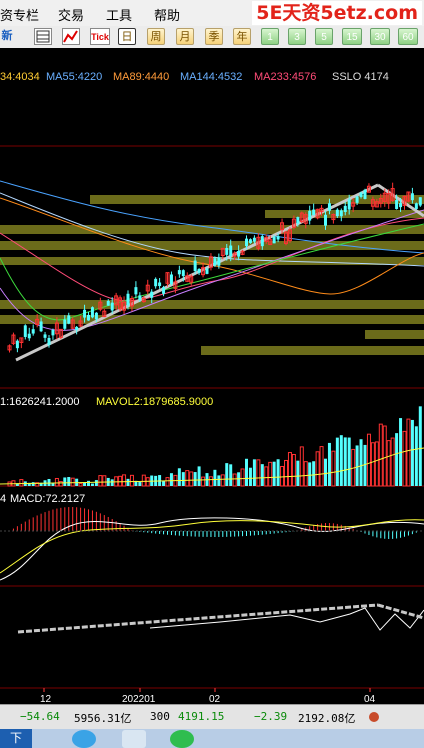 The height and width of the screenshot is (748, 424). What do you see at coordinates (185, 36) in the screenshot?
I see `period-month-button: 月` at bounding box center [185, 36].